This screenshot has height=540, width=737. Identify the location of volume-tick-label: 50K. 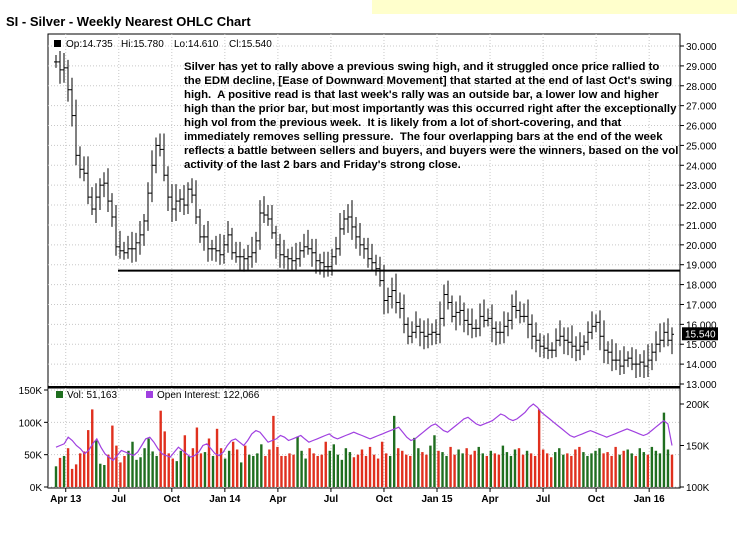
(33, 456).